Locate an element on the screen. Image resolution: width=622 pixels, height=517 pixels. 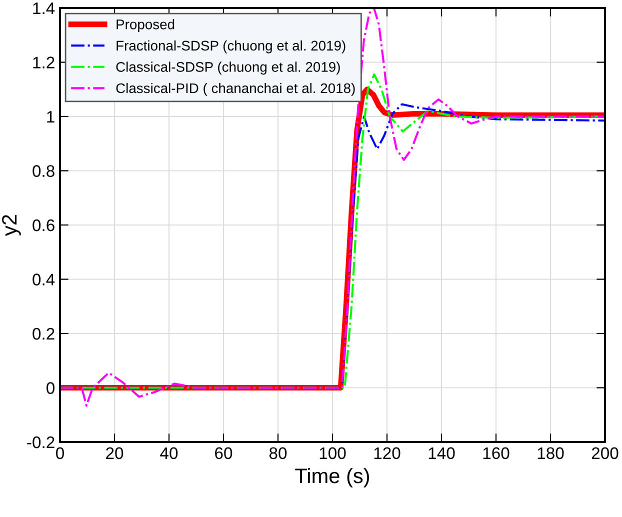
y-tick-label: -0.2 is located at coordinates (40, 442).